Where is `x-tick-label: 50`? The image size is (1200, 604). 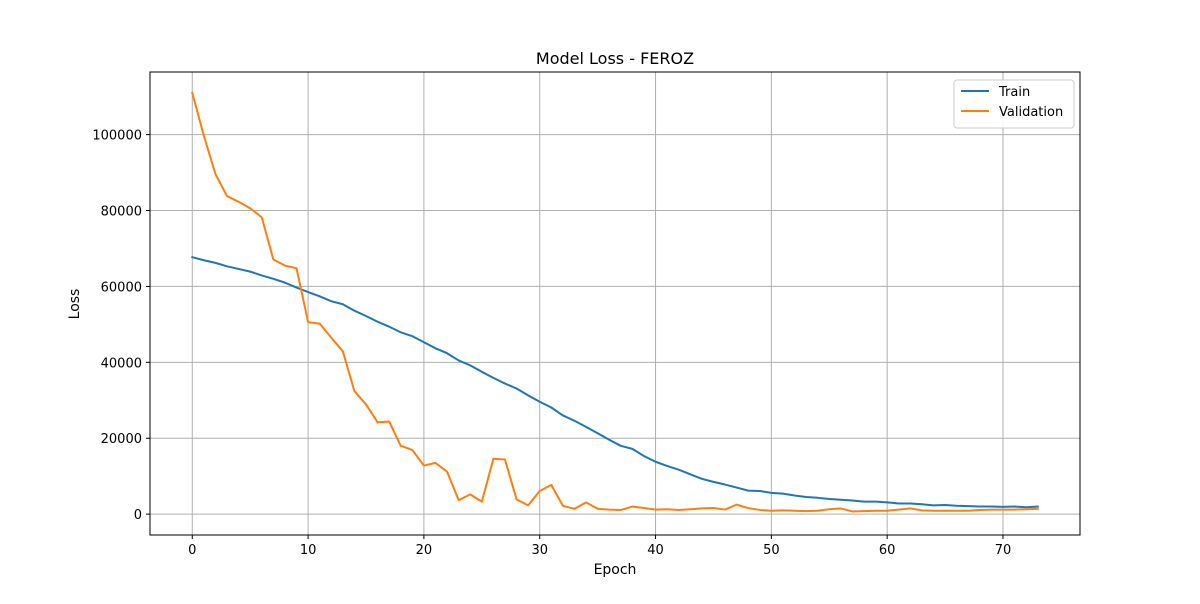
x-tick-label: 50 is located at coordinates (771, 550).